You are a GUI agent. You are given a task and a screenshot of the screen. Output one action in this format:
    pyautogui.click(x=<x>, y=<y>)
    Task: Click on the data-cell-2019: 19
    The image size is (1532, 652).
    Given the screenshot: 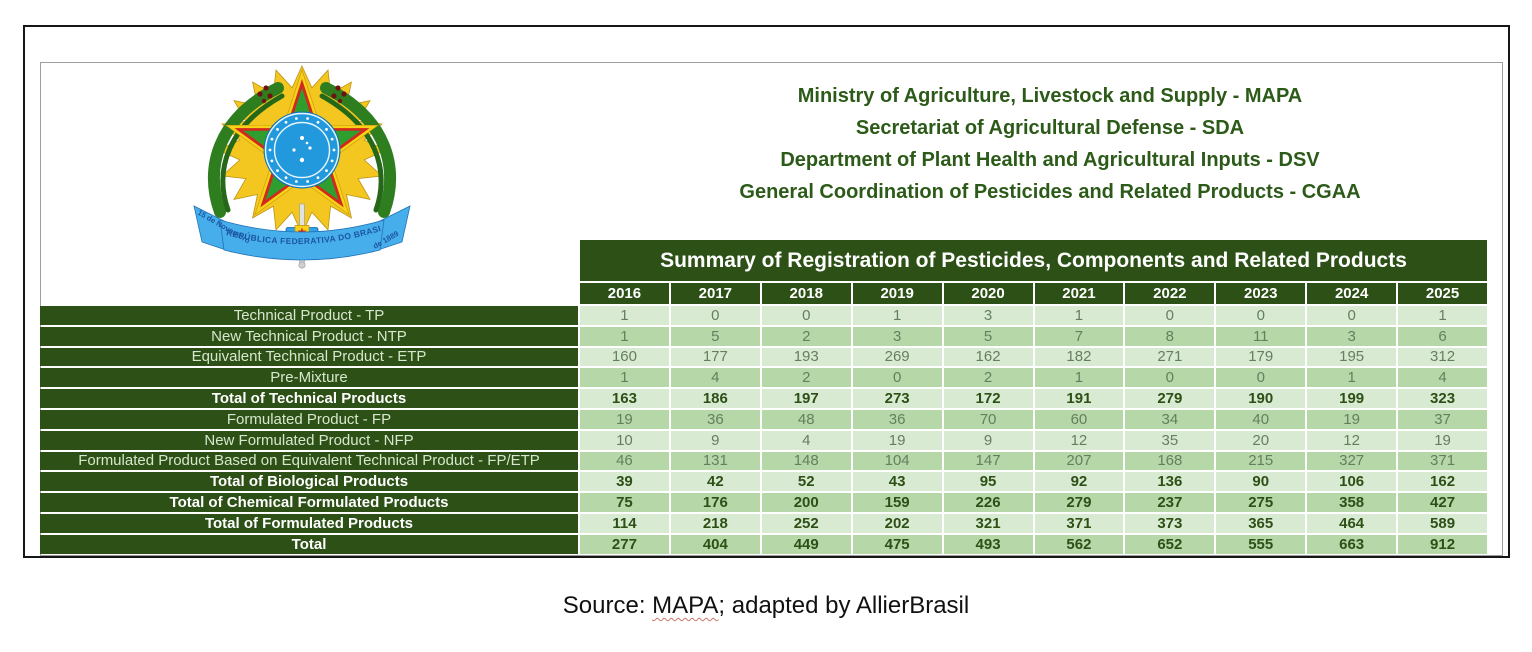 What is the action you would take?
    pyautogui.click(x=897, y=440)
    